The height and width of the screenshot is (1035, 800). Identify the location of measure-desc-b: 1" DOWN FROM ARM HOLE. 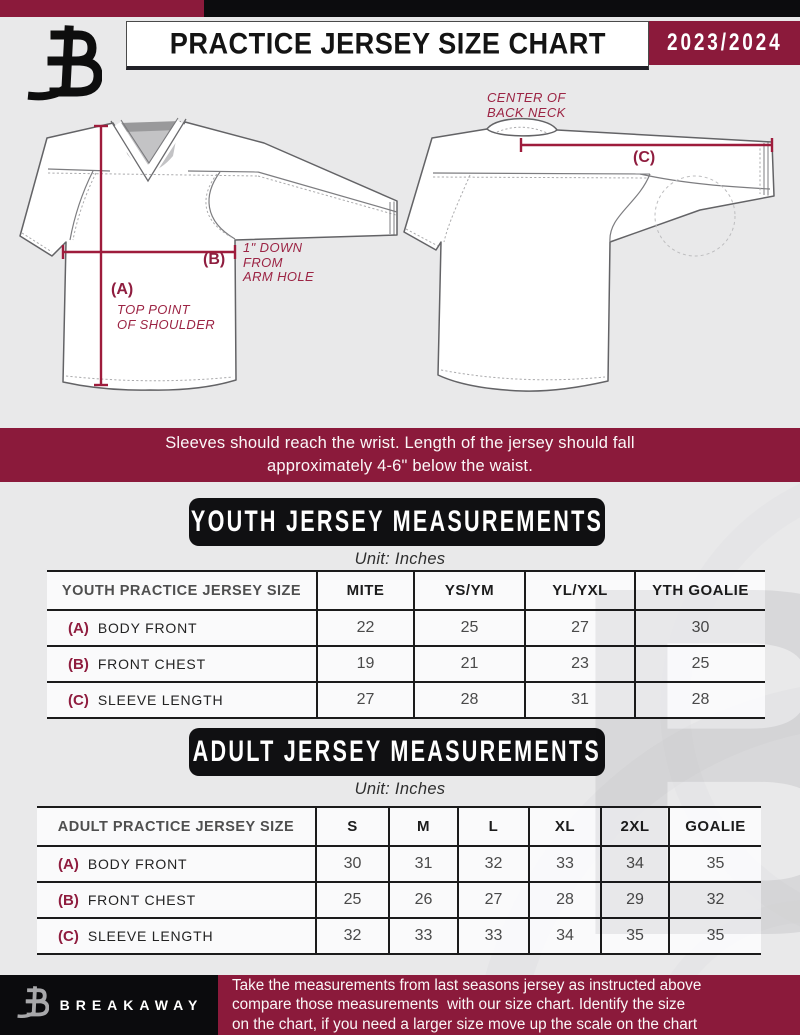
(279, 262).